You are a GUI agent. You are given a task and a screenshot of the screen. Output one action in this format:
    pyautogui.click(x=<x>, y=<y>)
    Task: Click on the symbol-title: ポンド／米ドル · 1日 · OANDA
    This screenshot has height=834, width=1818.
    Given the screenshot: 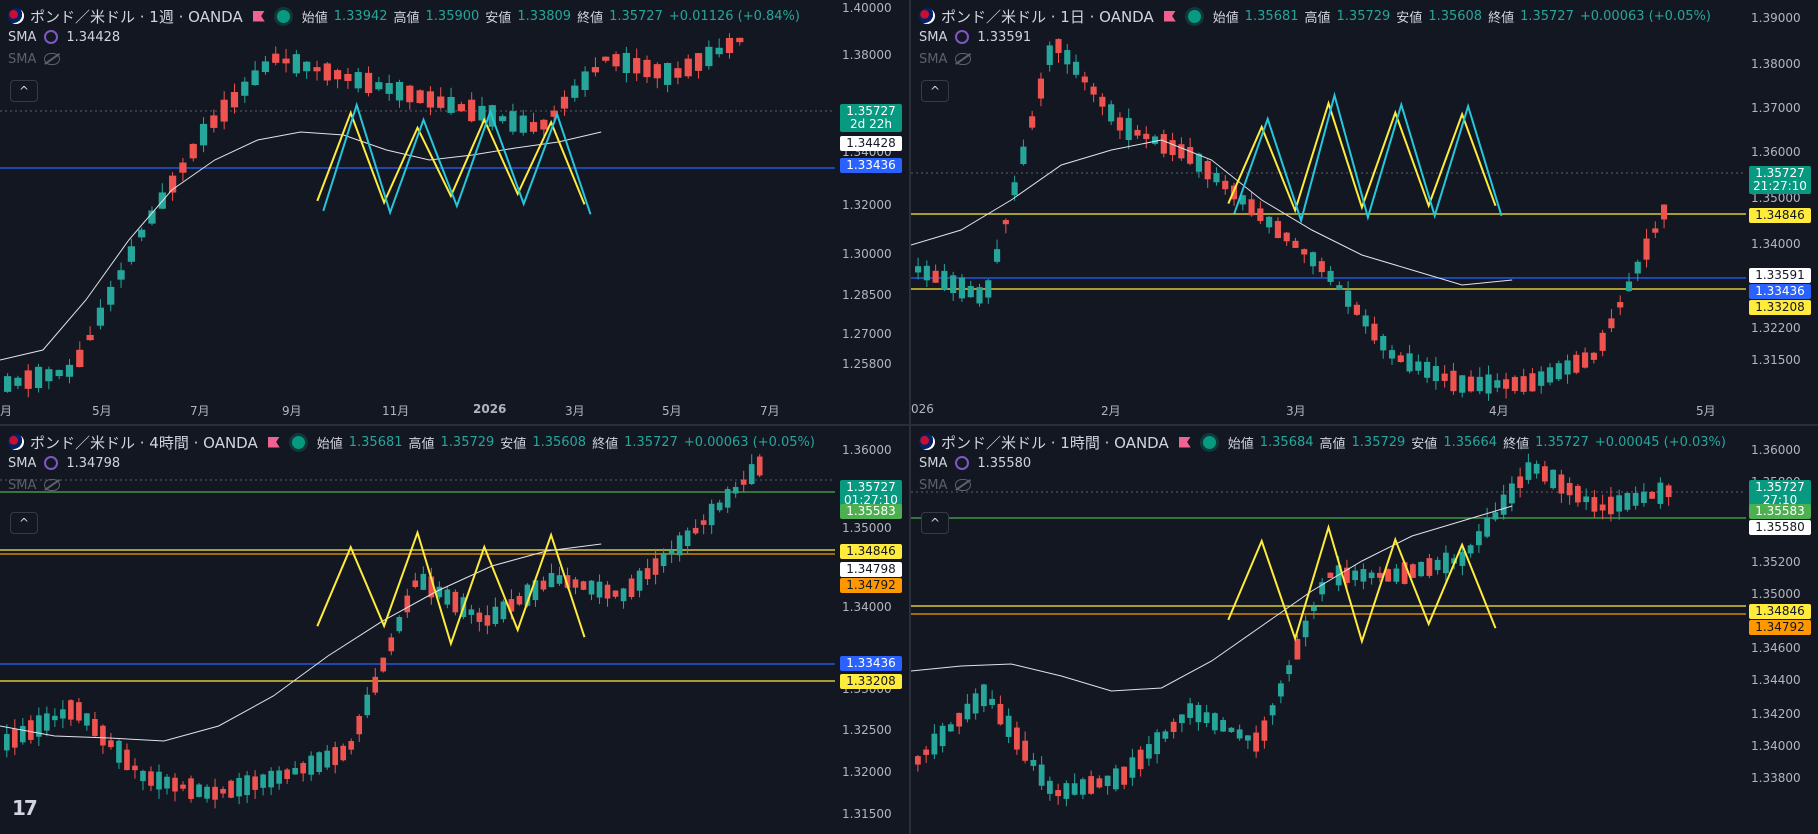 What is the action you would take?
    pyautogui.click(x=1047, y=16)
    